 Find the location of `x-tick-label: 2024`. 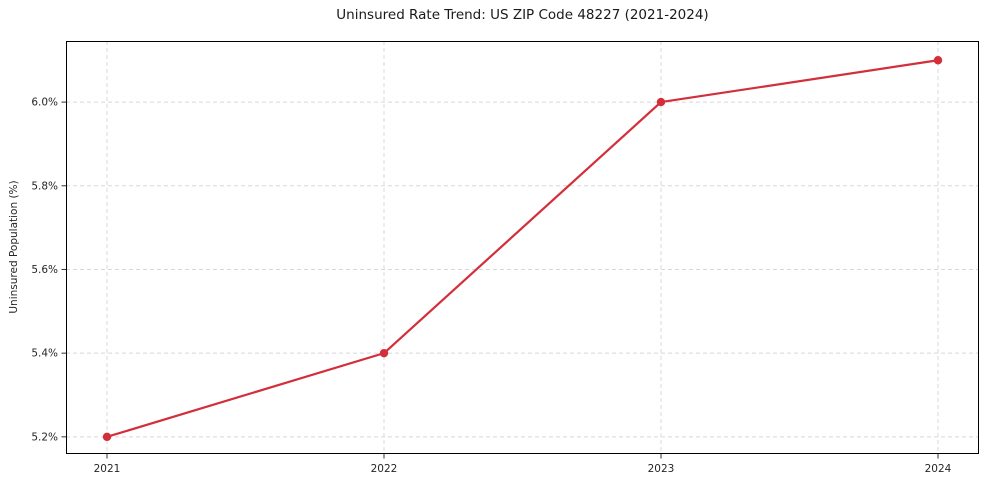

x-tick-label: 2024 is located at coordinates (938, 469).